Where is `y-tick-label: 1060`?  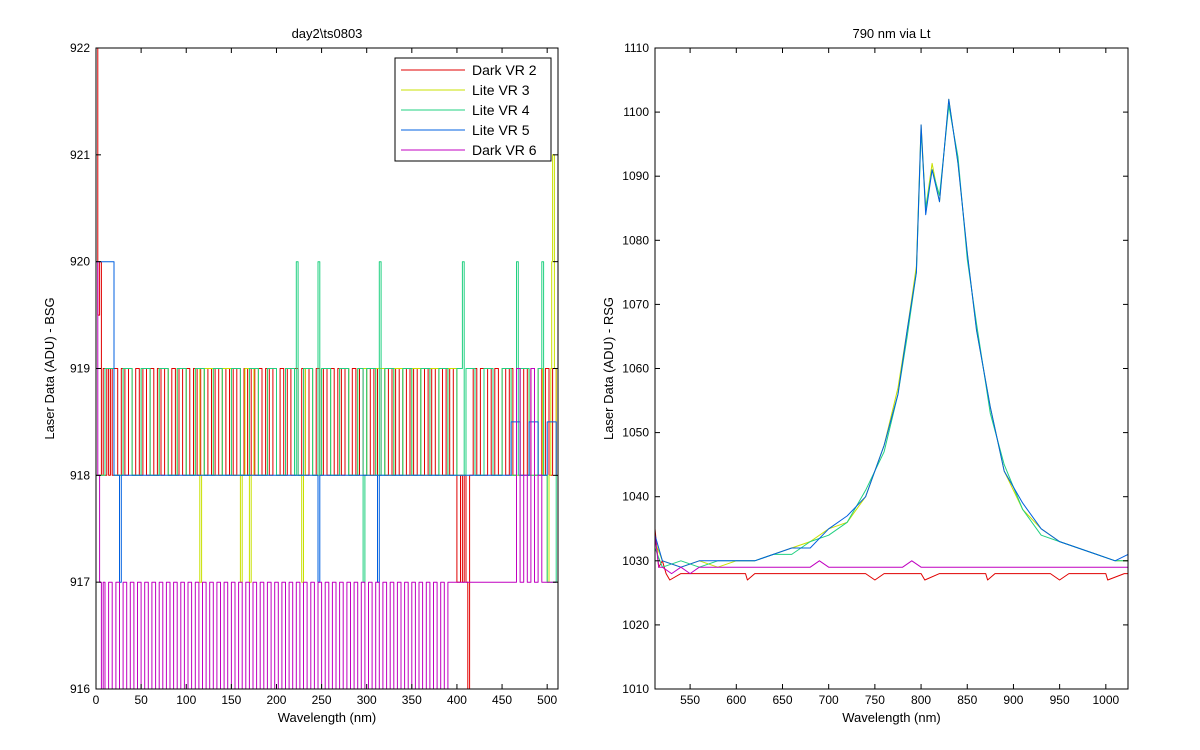 y-tick-label: 1060 is located at coordinates (635, 369).